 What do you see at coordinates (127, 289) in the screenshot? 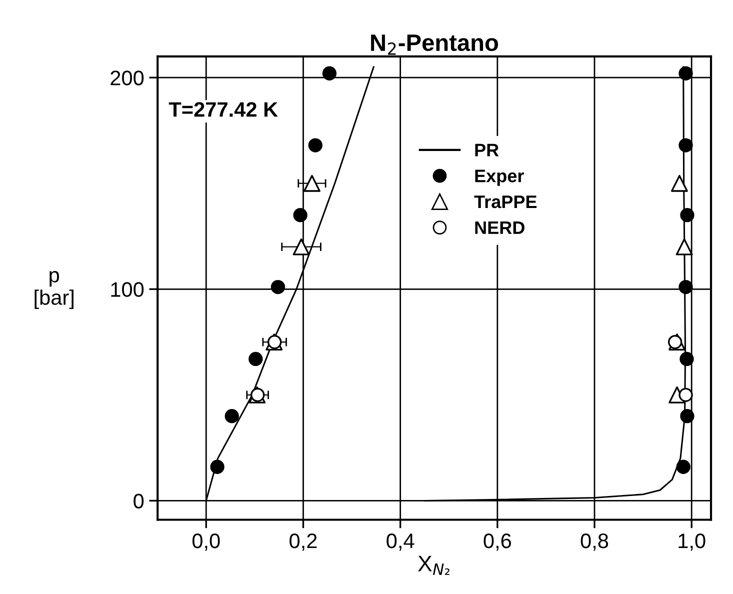
I see `y-tick-label: 100` at bounding box center [127, 289].